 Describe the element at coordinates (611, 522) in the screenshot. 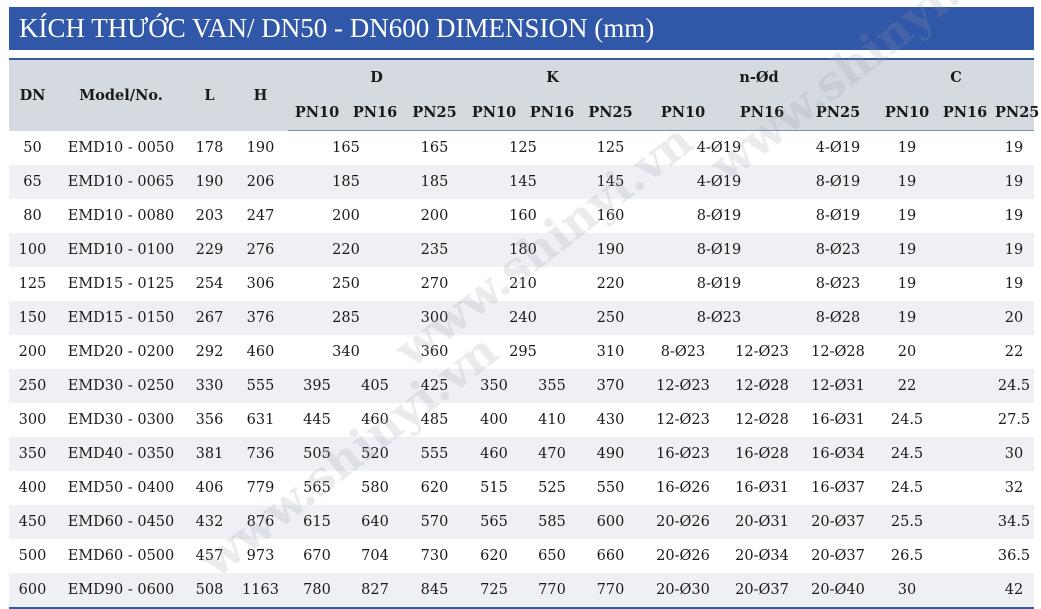

I see `cell-k-pn25: 600` at that location.